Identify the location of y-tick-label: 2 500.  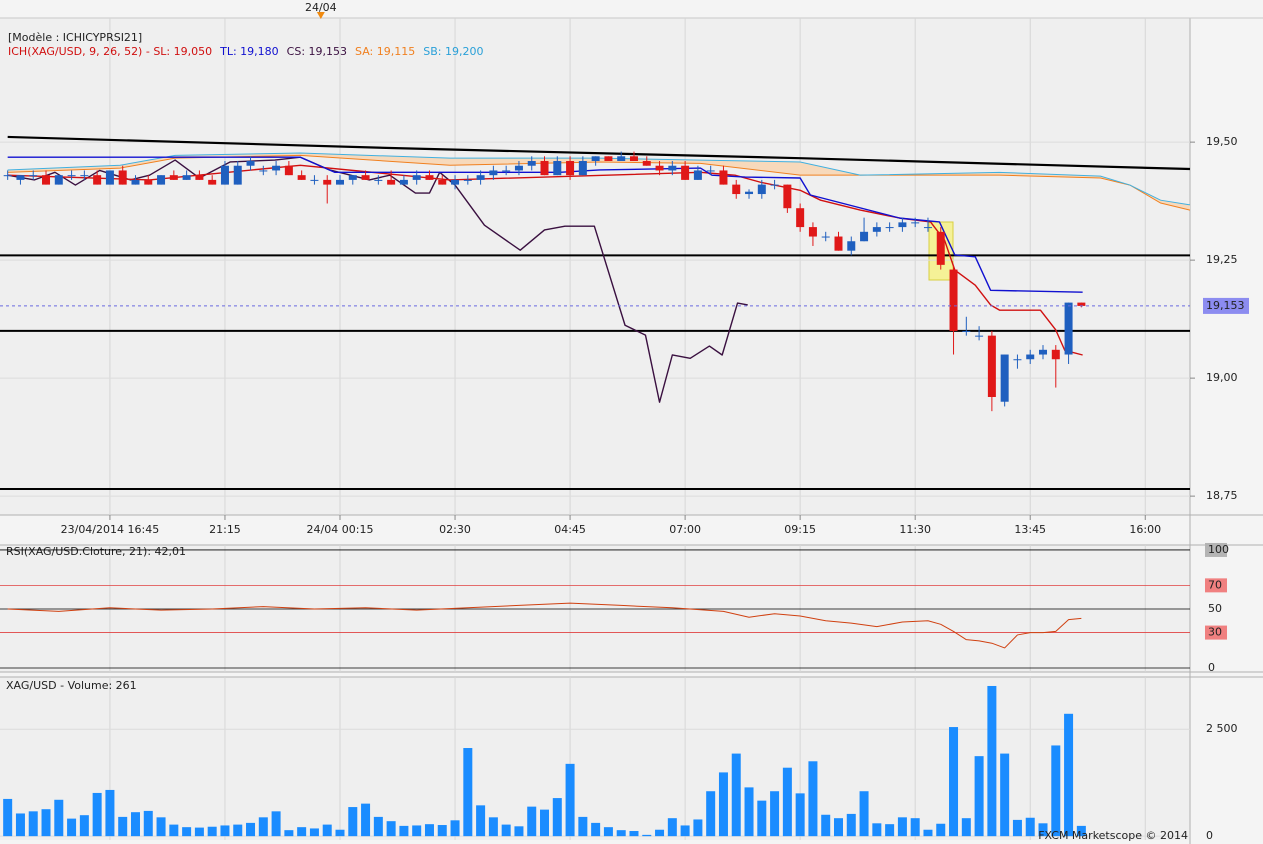
(1222, 728).